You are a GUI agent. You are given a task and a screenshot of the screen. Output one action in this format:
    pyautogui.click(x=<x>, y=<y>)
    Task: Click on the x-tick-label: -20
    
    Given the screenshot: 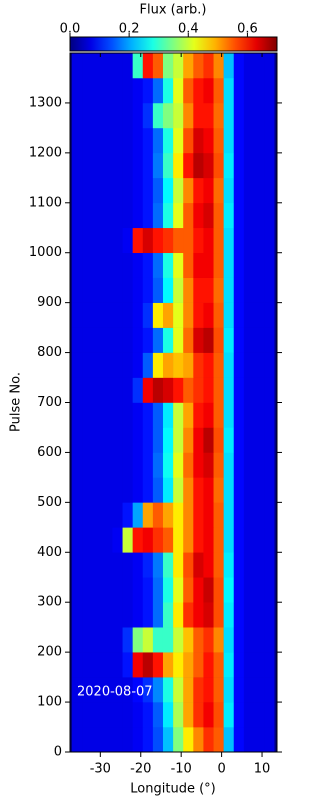 What is the action you would take?
    pyautogui.click(x=140, y=769)
    